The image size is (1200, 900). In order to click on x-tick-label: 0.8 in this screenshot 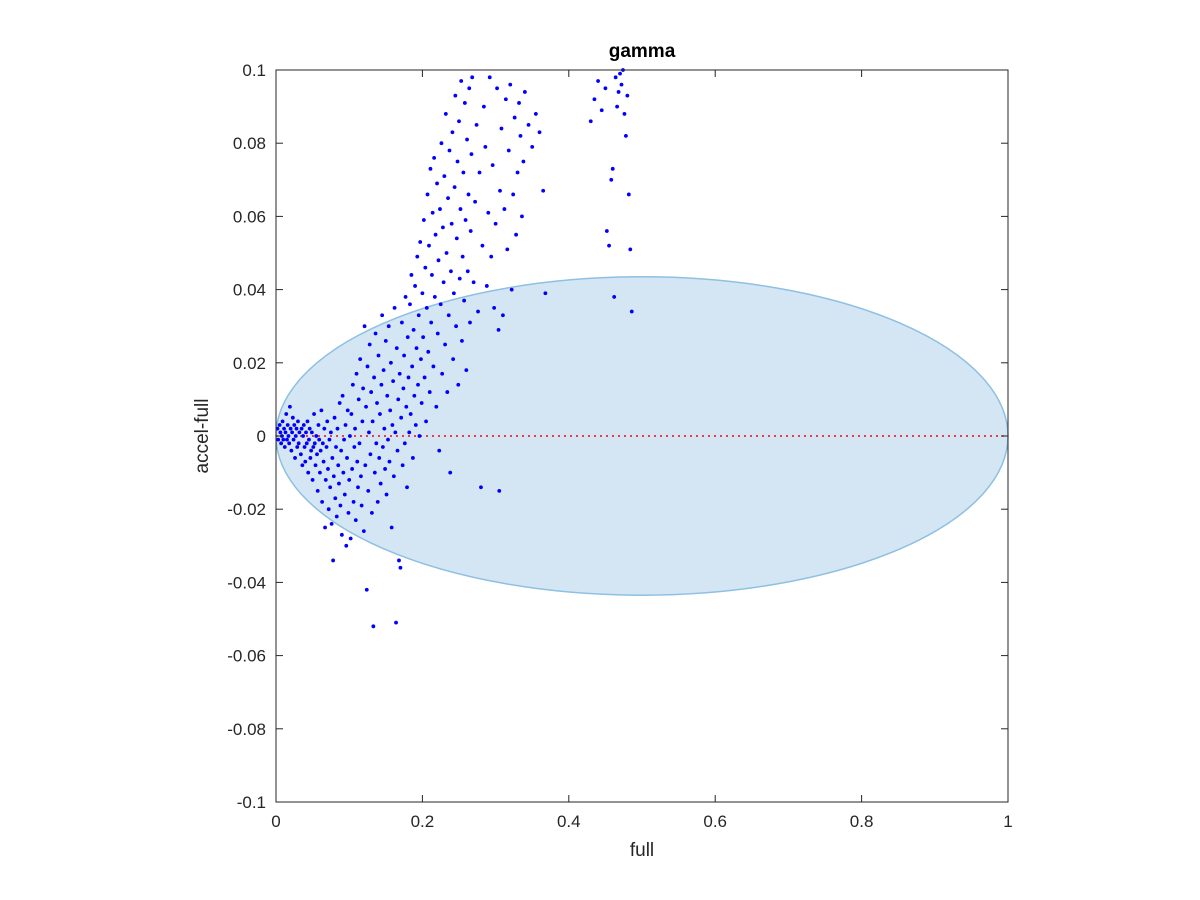, I will do `click(862, 821)`.